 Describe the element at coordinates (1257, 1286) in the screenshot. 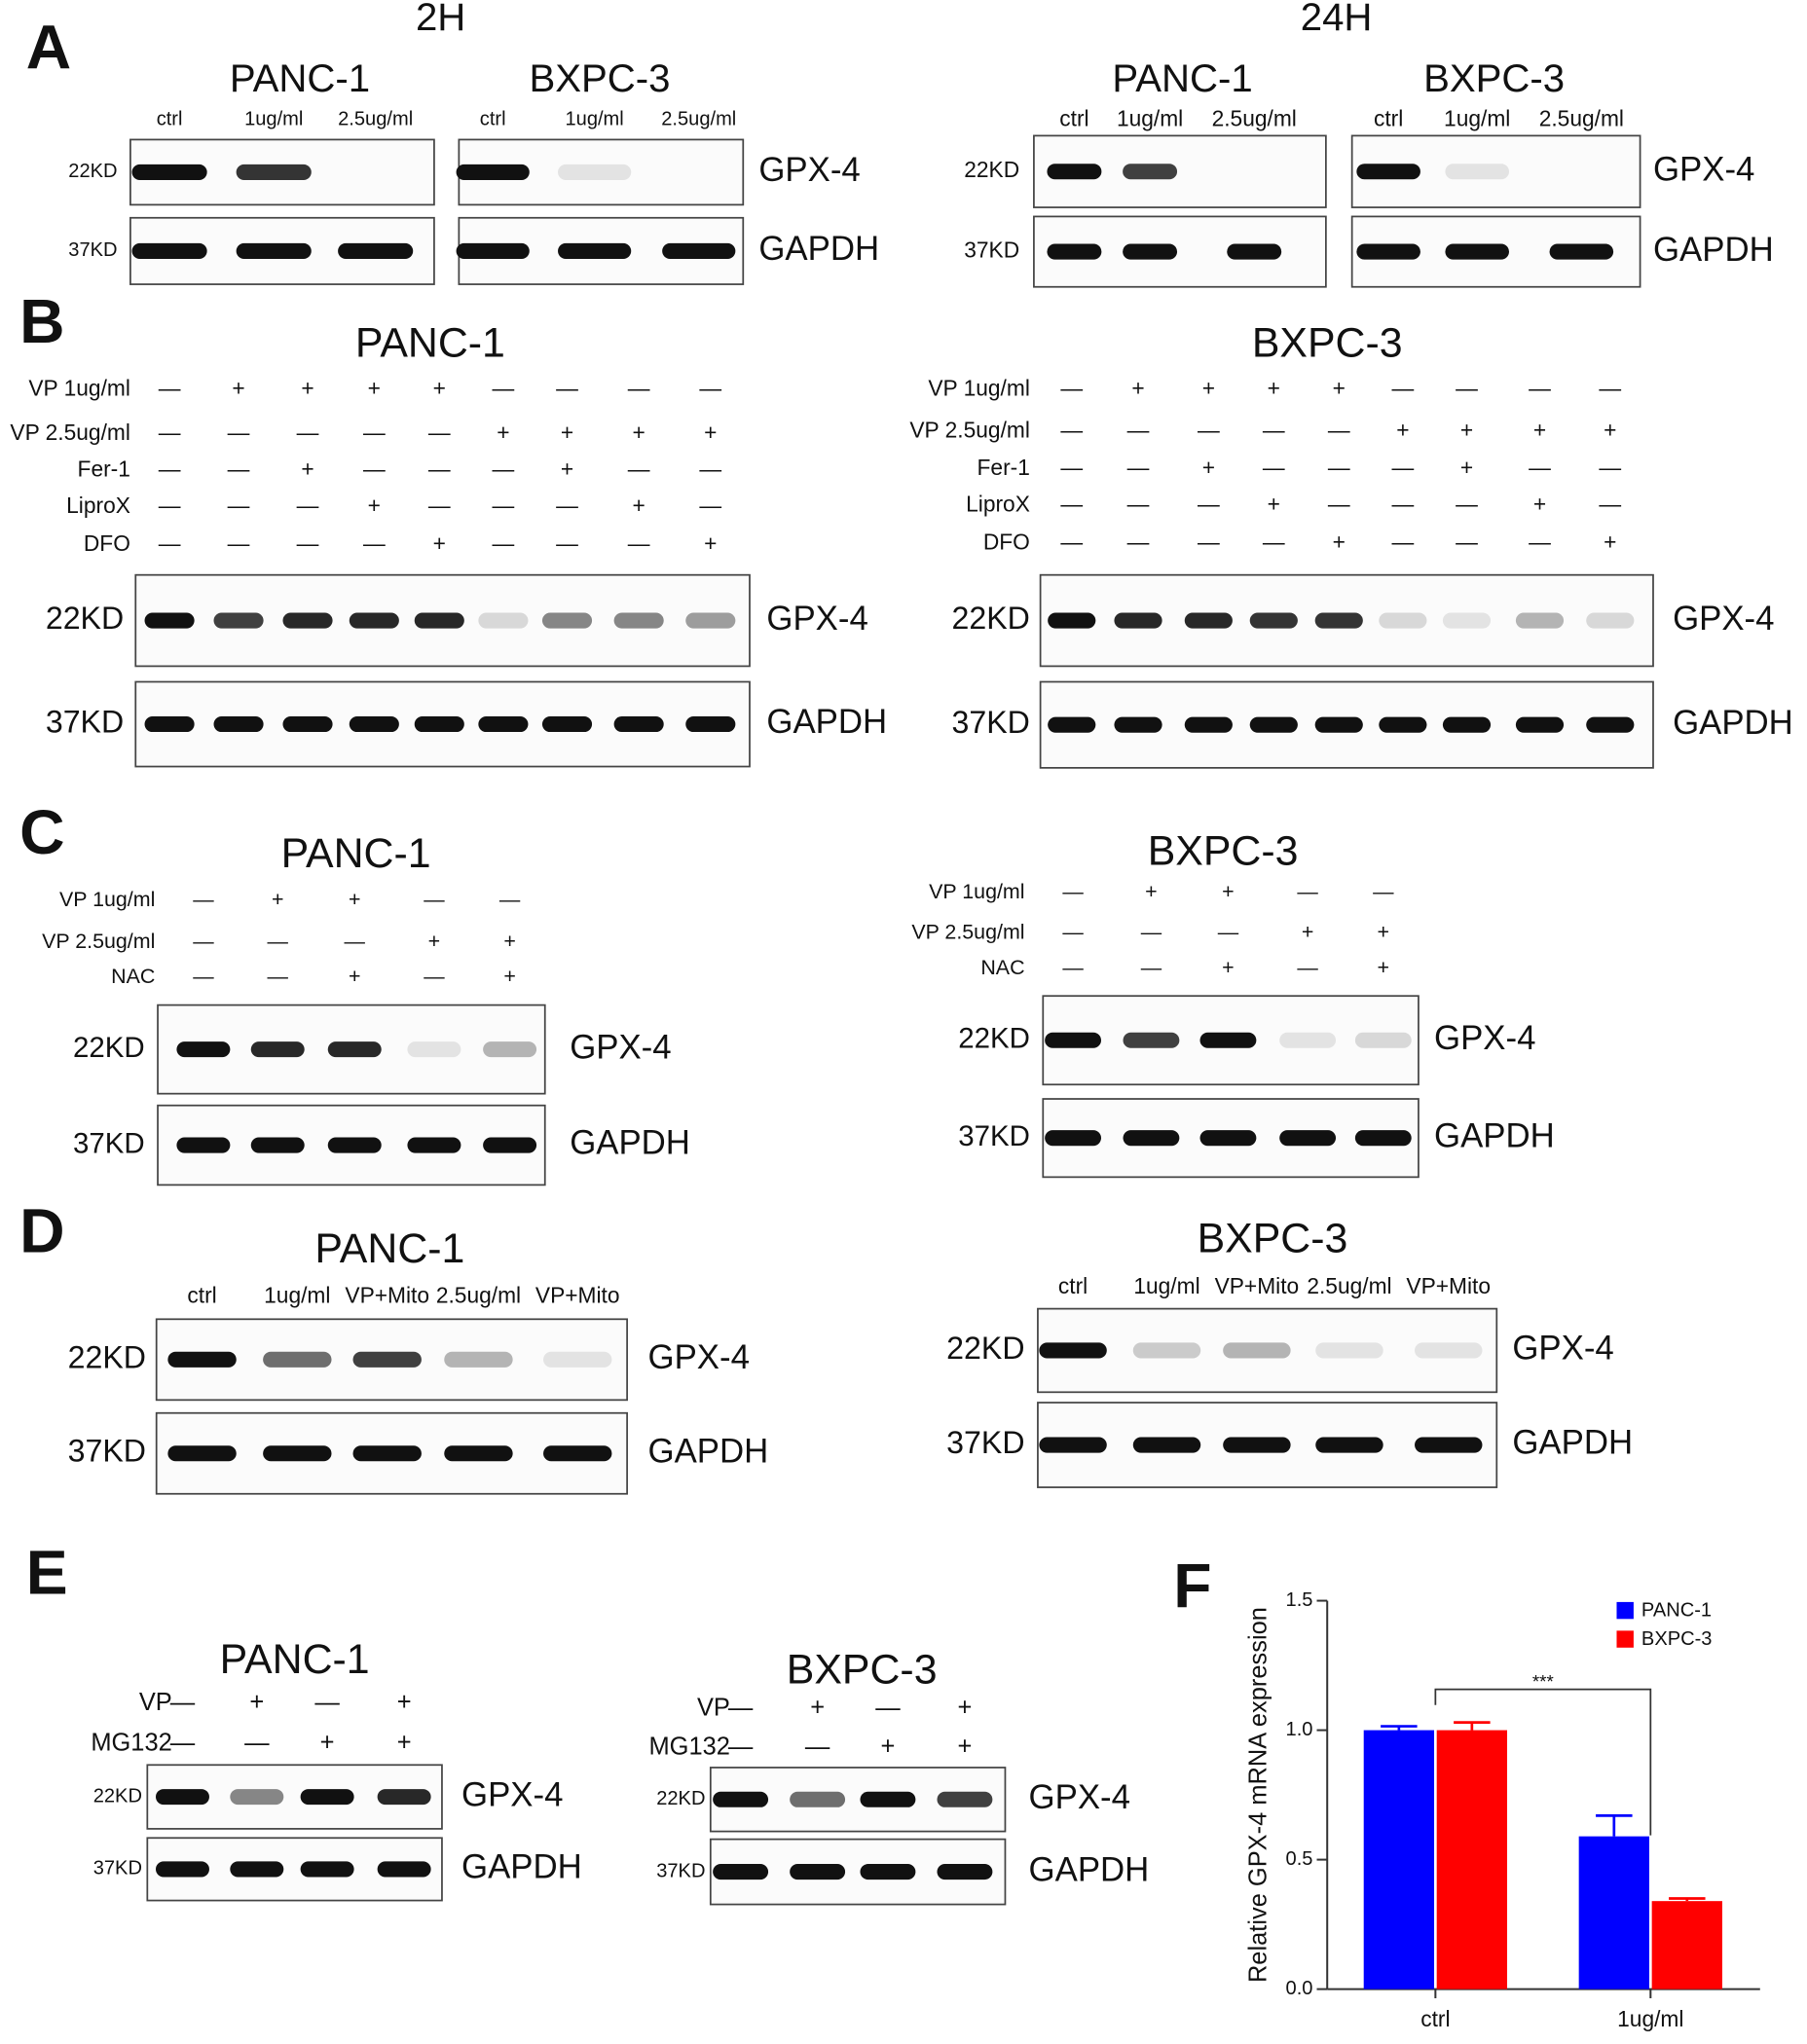

I see `lane-label: VP+Mito` at that location.